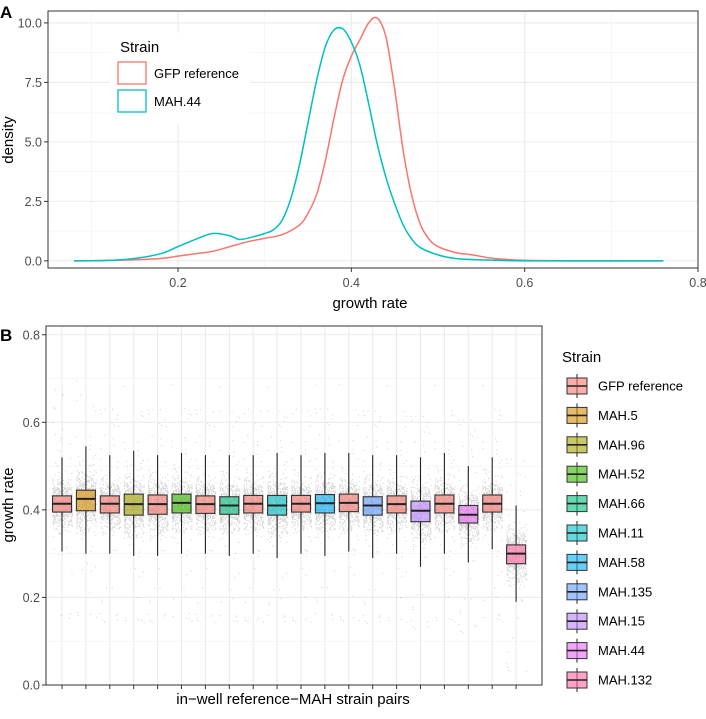 The width and height of the screenshot is (706, 719). I want to click on panel-a-y-tick-label: 0.0, so click(33, 261).